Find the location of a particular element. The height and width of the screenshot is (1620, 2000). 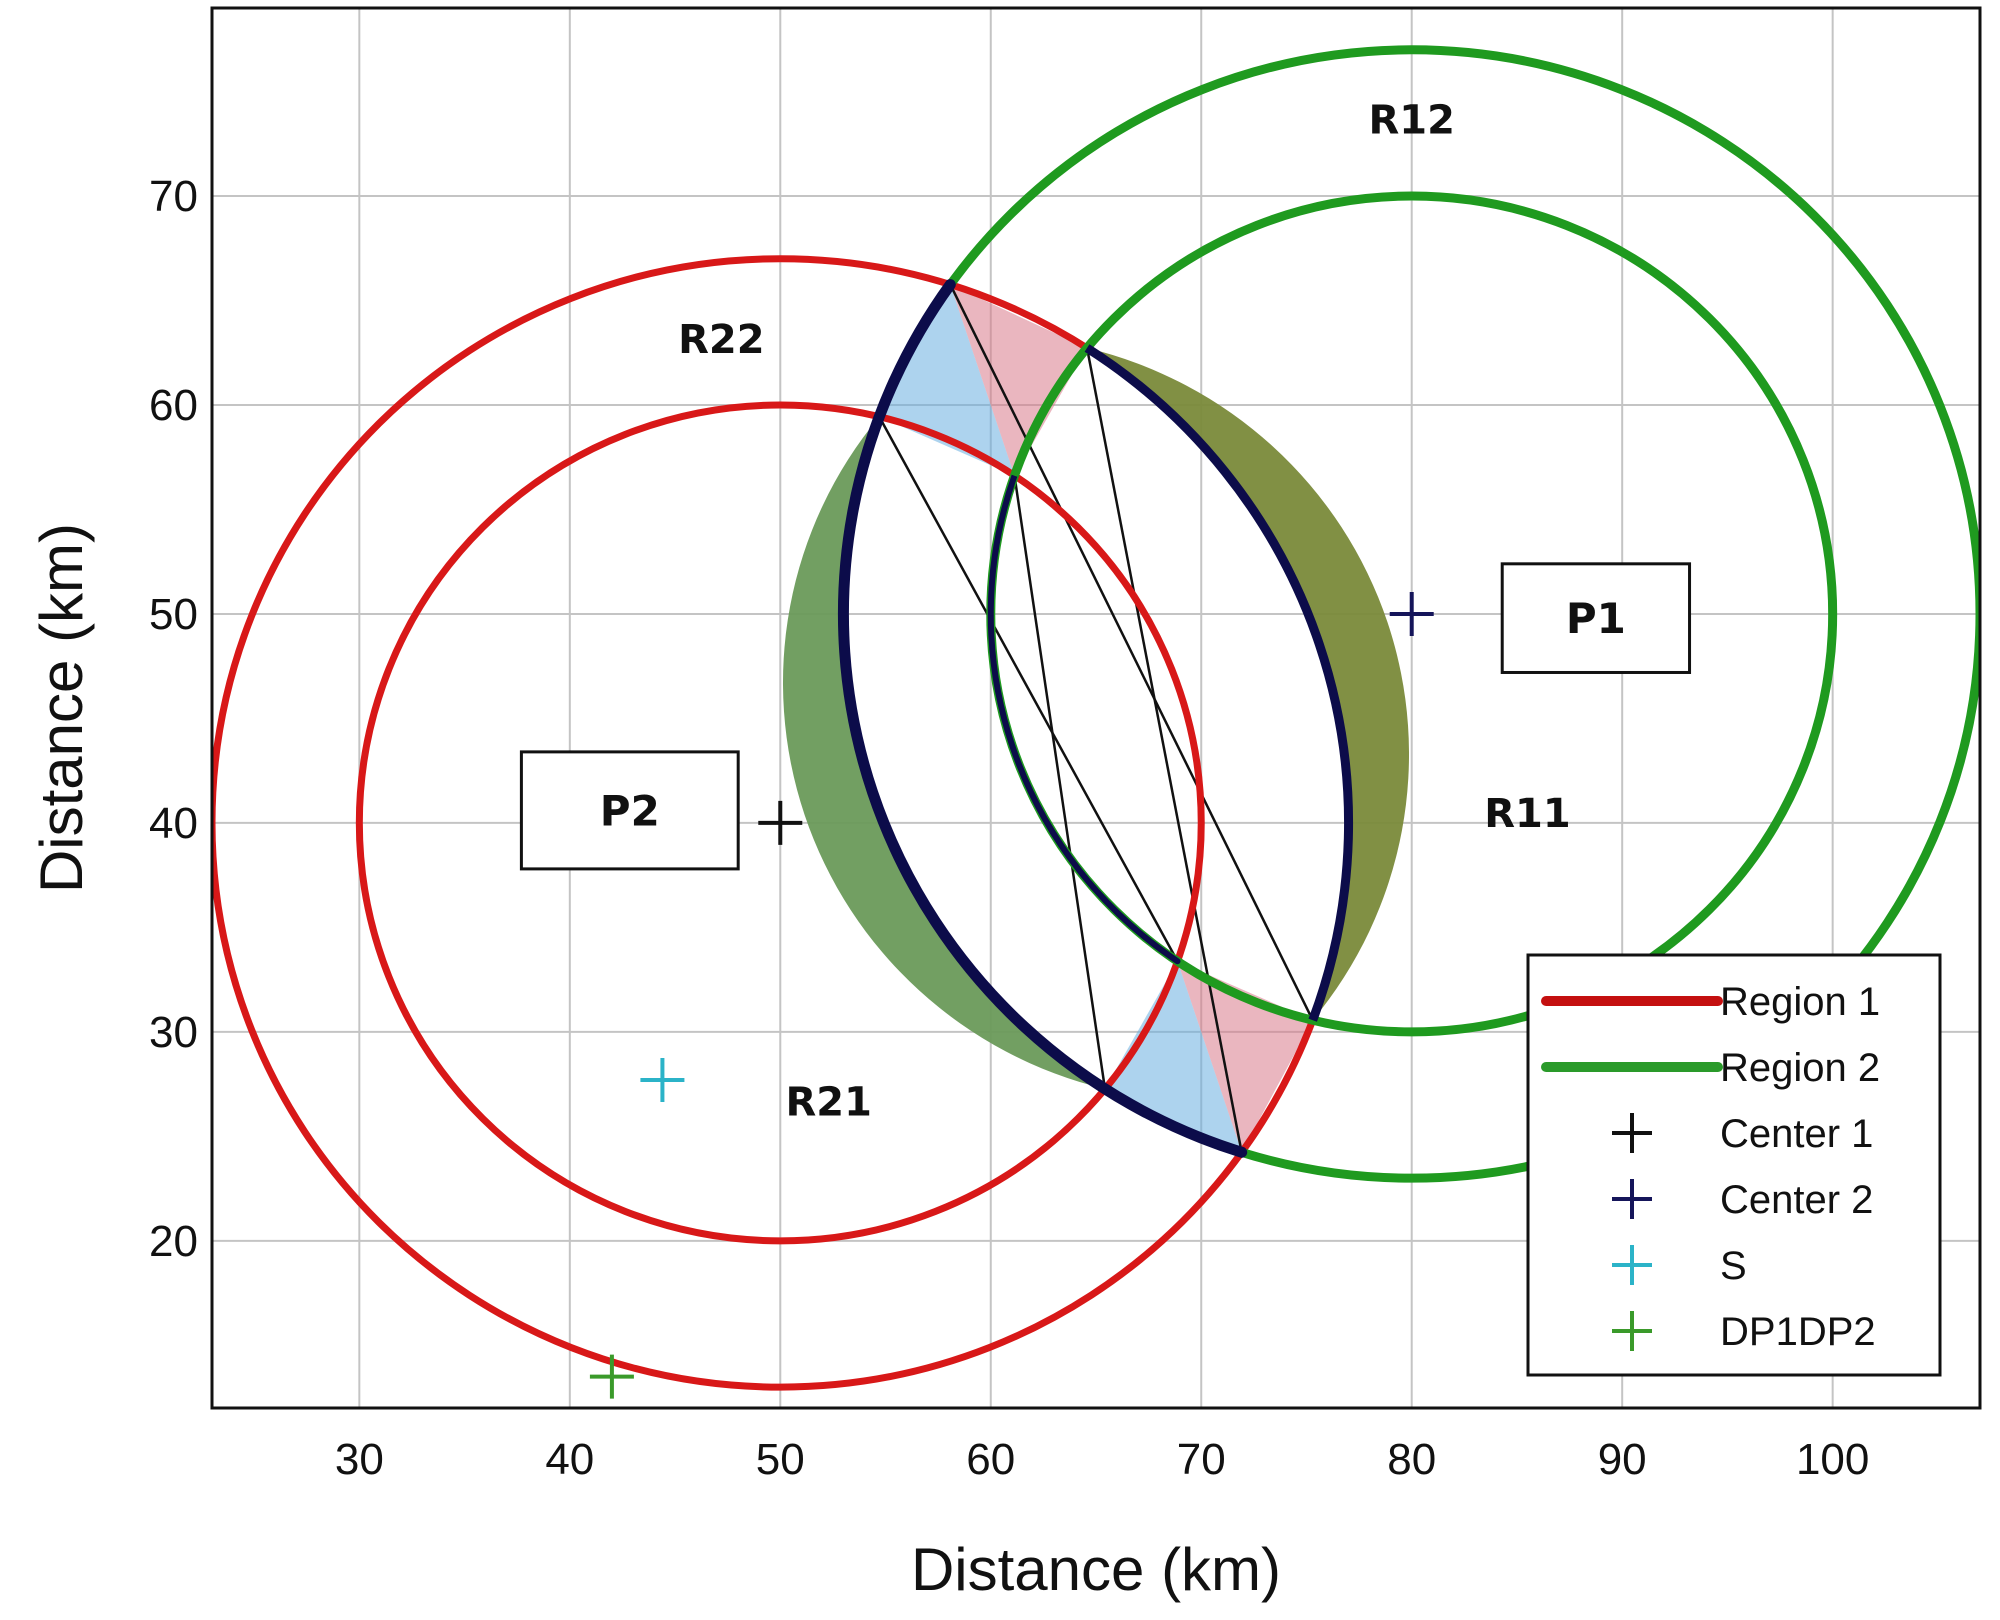

legend-box is located at coordinates (1734, 1165).